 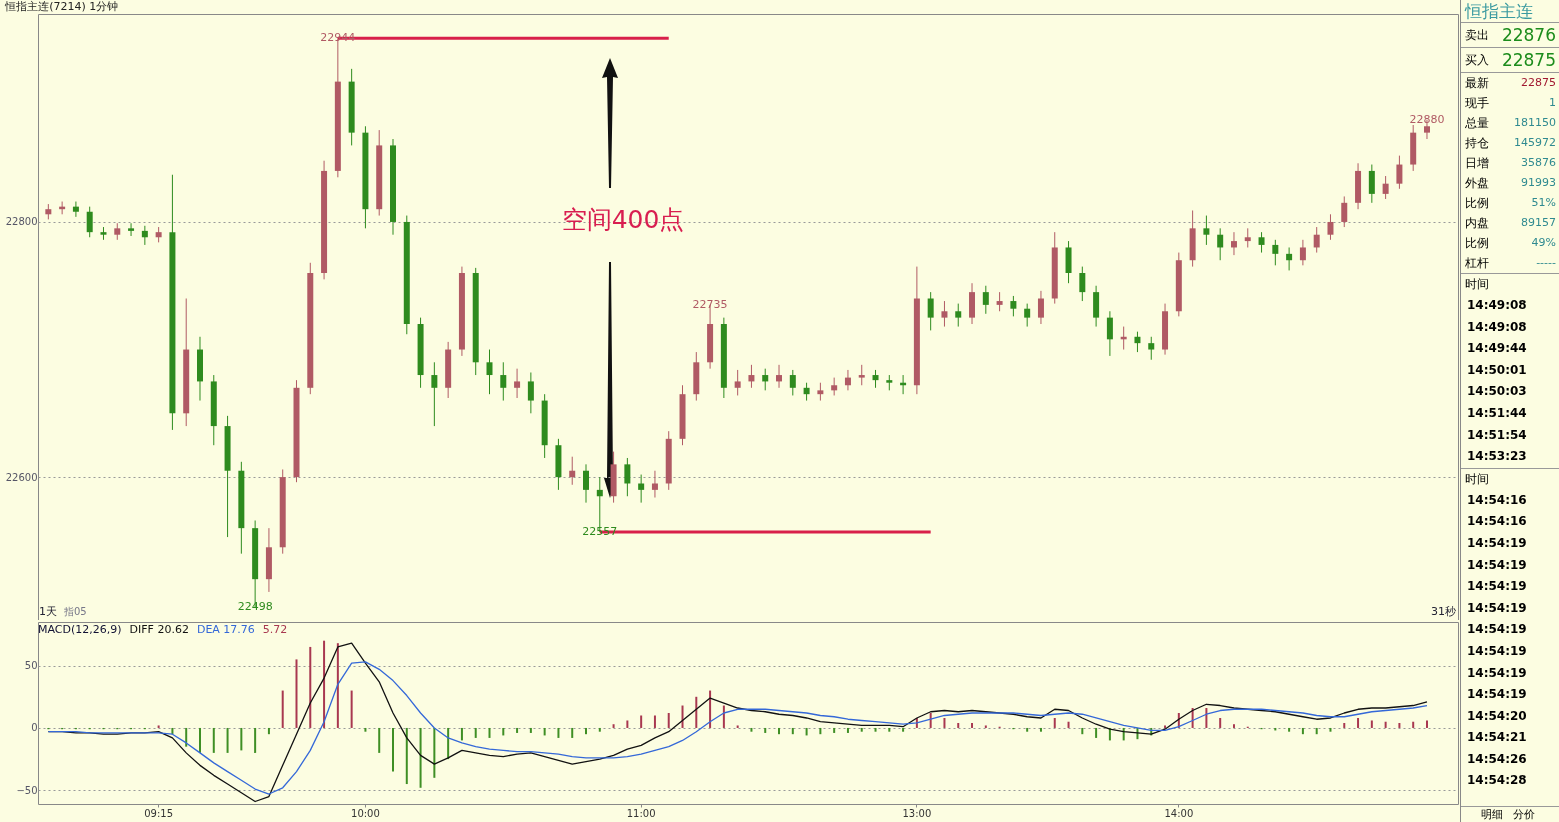 I want to click on y-tick-label: 0, so click(x=34, y=728).